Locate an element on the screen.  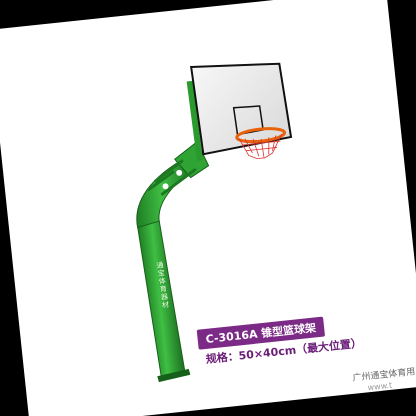
pole-base is located at coordinates (174, 375).